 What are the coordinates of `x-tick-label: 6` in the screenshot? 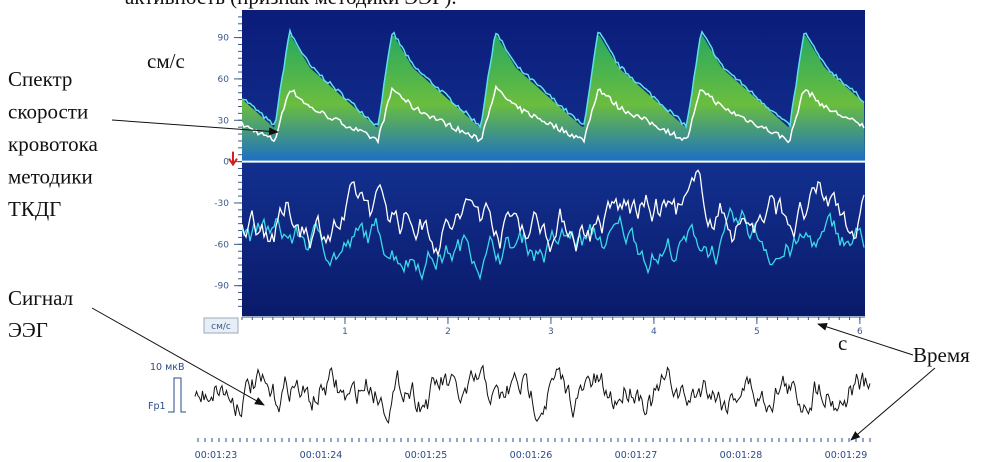 It's located at (860, 332).